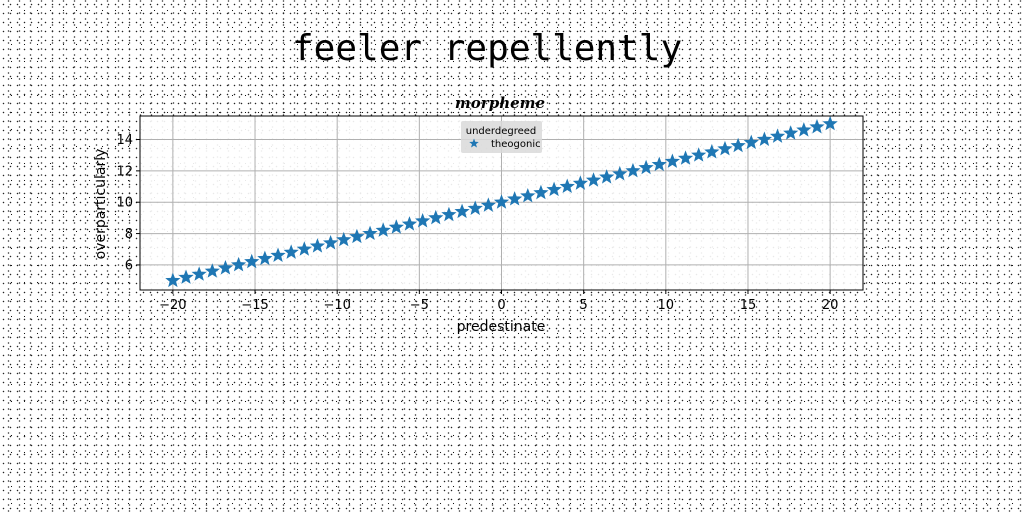 The image size is (1024, 512). I want to click on legend-title: underdegreed, so click(501, 131).